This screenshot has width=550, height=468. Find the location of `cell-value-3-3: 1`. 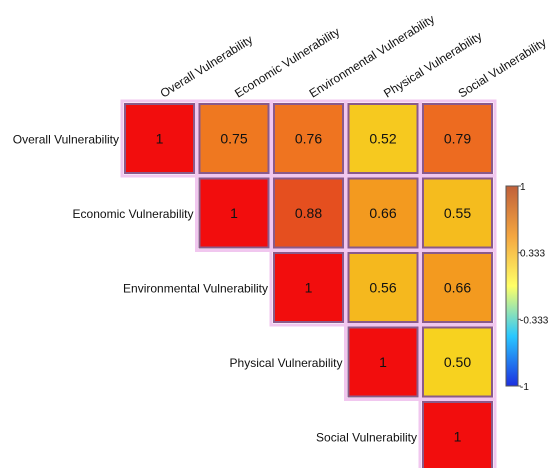

cell-value-3-3: 1 is located at coordinates (383, 362).